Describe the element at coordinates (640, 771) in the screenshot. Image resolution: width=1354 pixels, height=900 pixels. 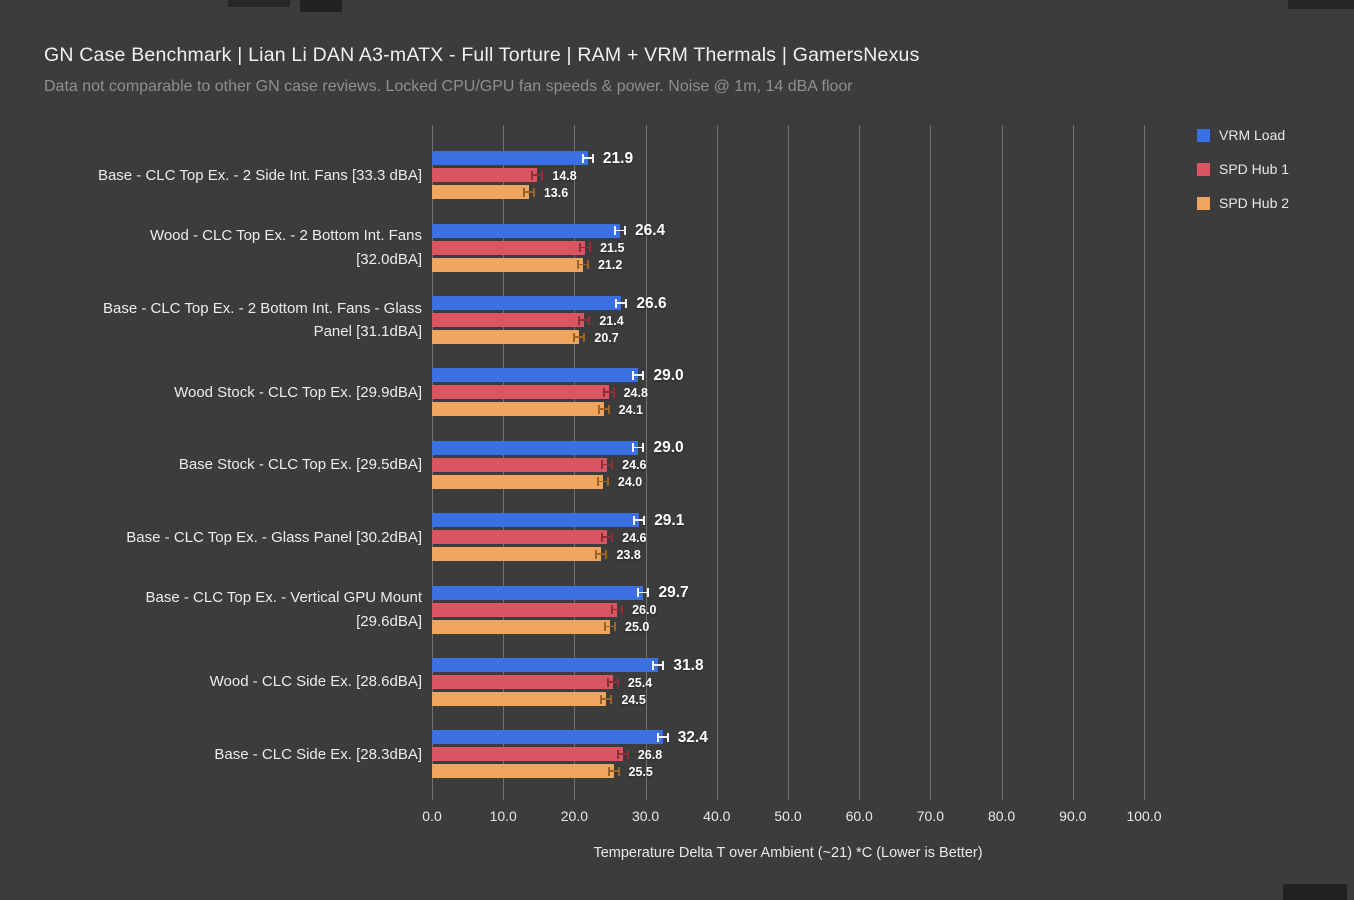
I see `value-label: 25.5` at that location.